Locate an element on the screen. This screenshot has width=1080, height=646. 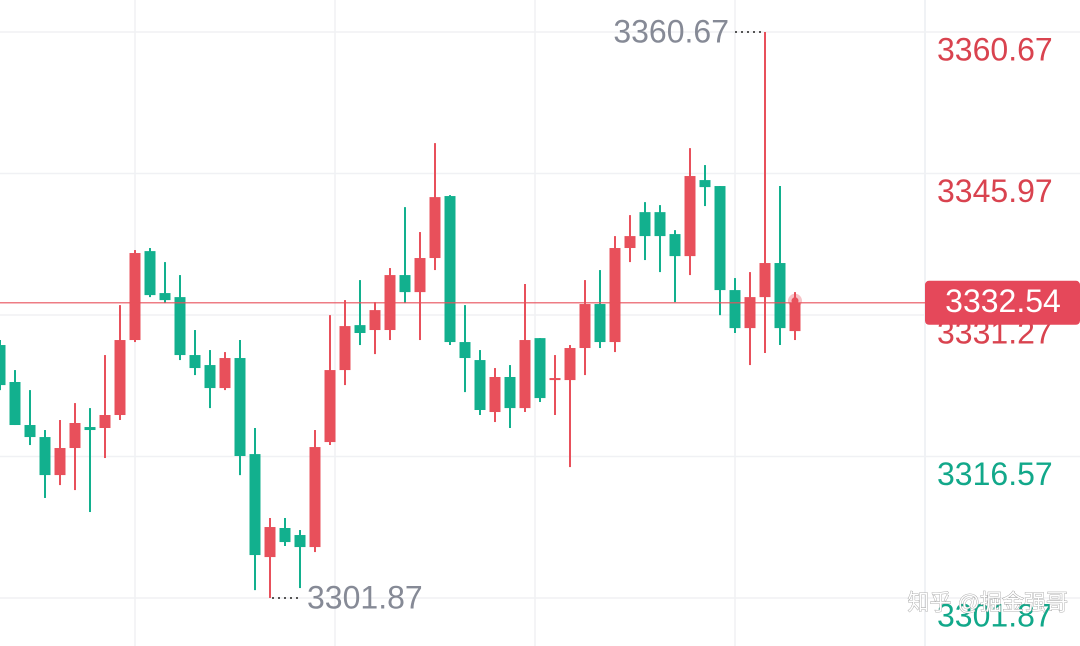
y-tick-label: 3301.87 is located at coordinates (995, 615).